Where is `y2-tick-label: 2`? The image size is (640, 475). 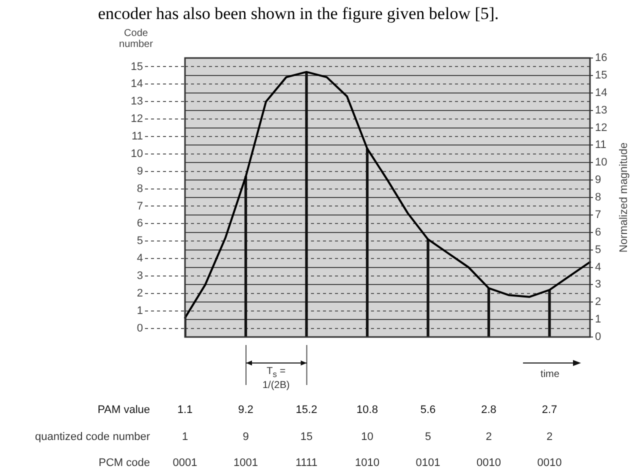
y2-tick-label: 2 is located at coordinates (598, 302).